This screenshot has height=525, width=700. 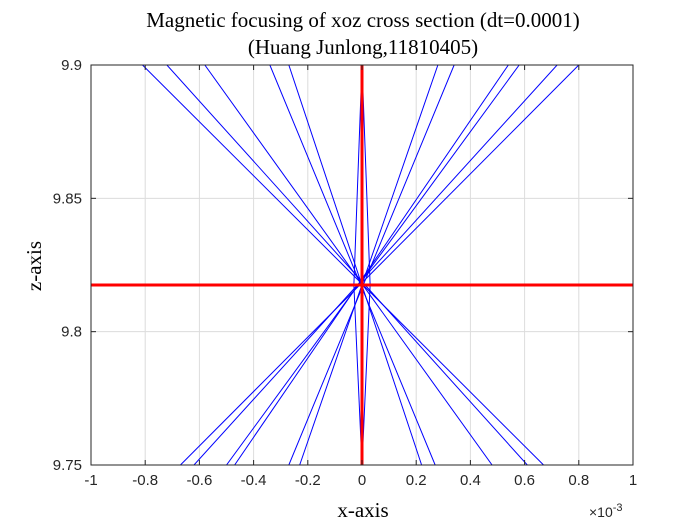 I want to click on x-tick-label: 0.8, so click(x=578, y=480).